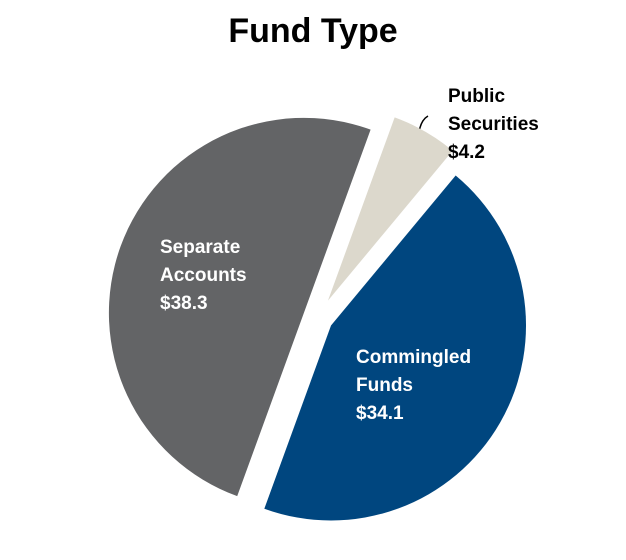  Describe the element at coordinates (380, 413) in the screenshot. I see `value-label: $34.1` at that location.